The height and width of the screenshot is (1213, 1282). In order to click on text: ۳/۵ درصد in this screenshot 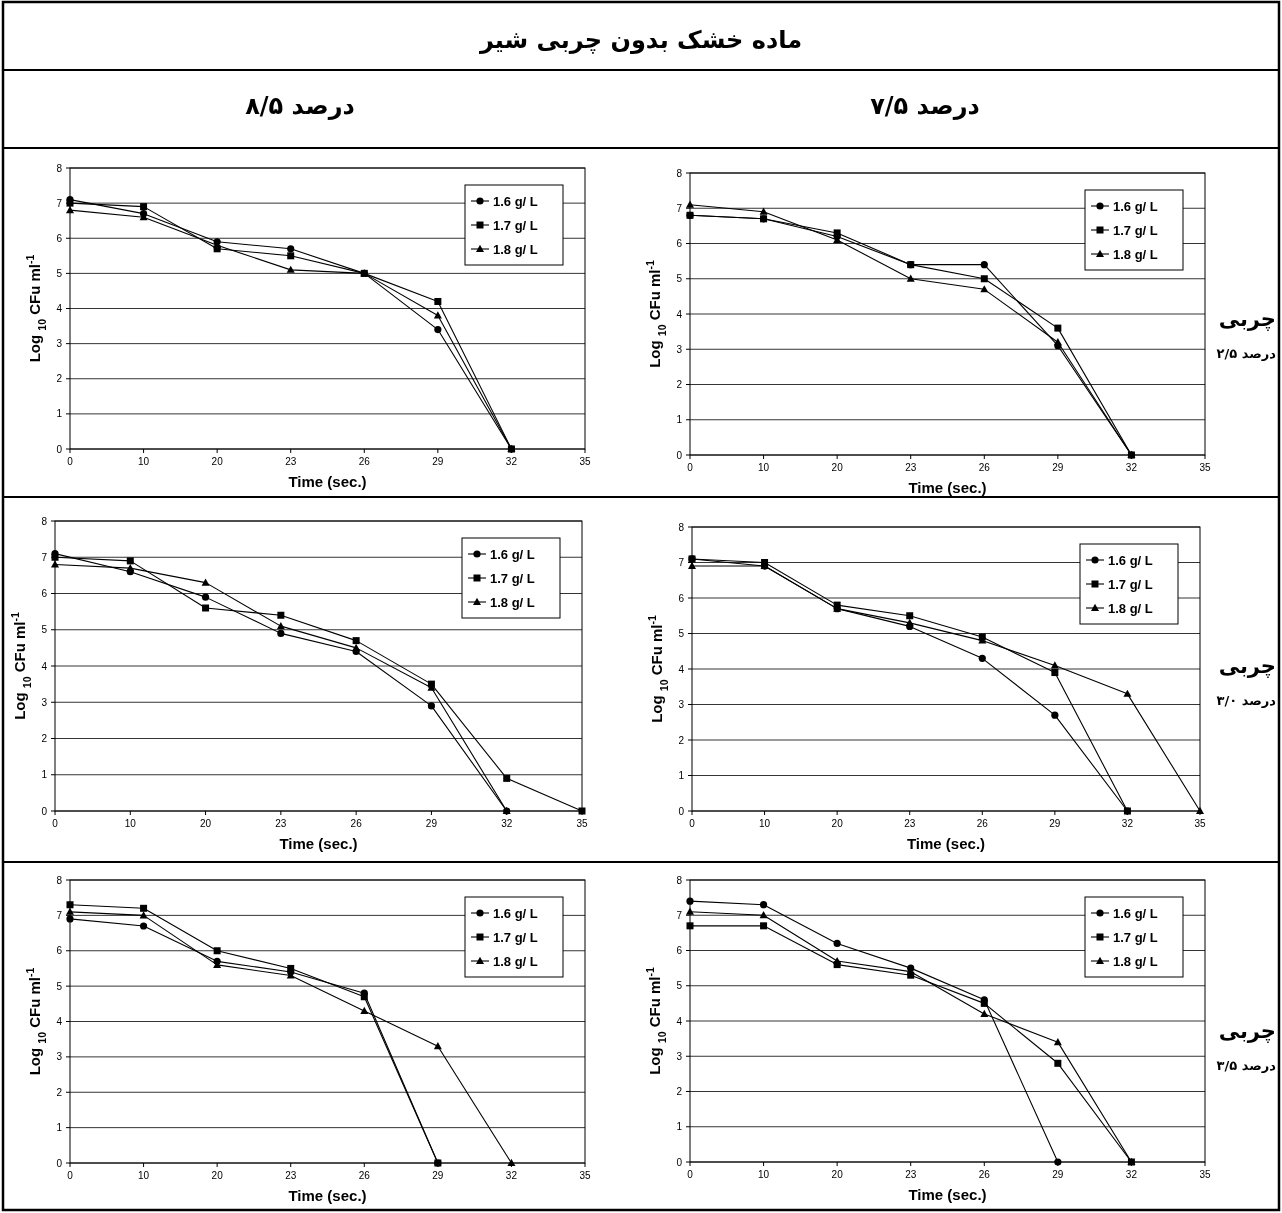, I will do `click(1246, 1065)`.